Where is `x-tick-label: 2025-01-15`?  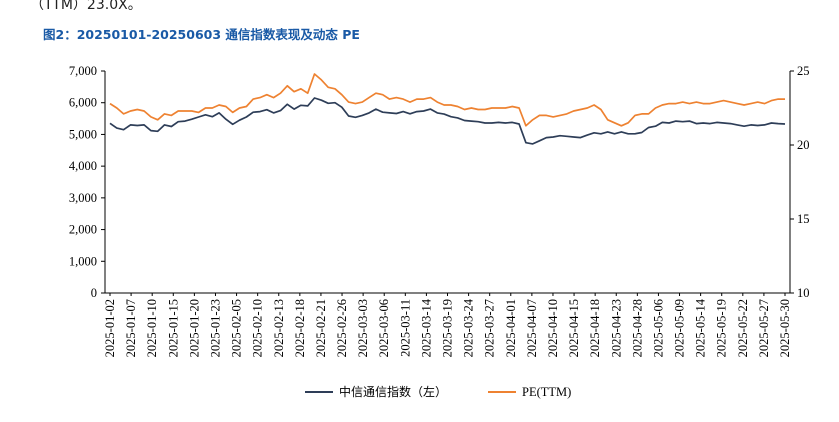
x-tick-label: 2025-01-15 is located at coordinates (173, 328).